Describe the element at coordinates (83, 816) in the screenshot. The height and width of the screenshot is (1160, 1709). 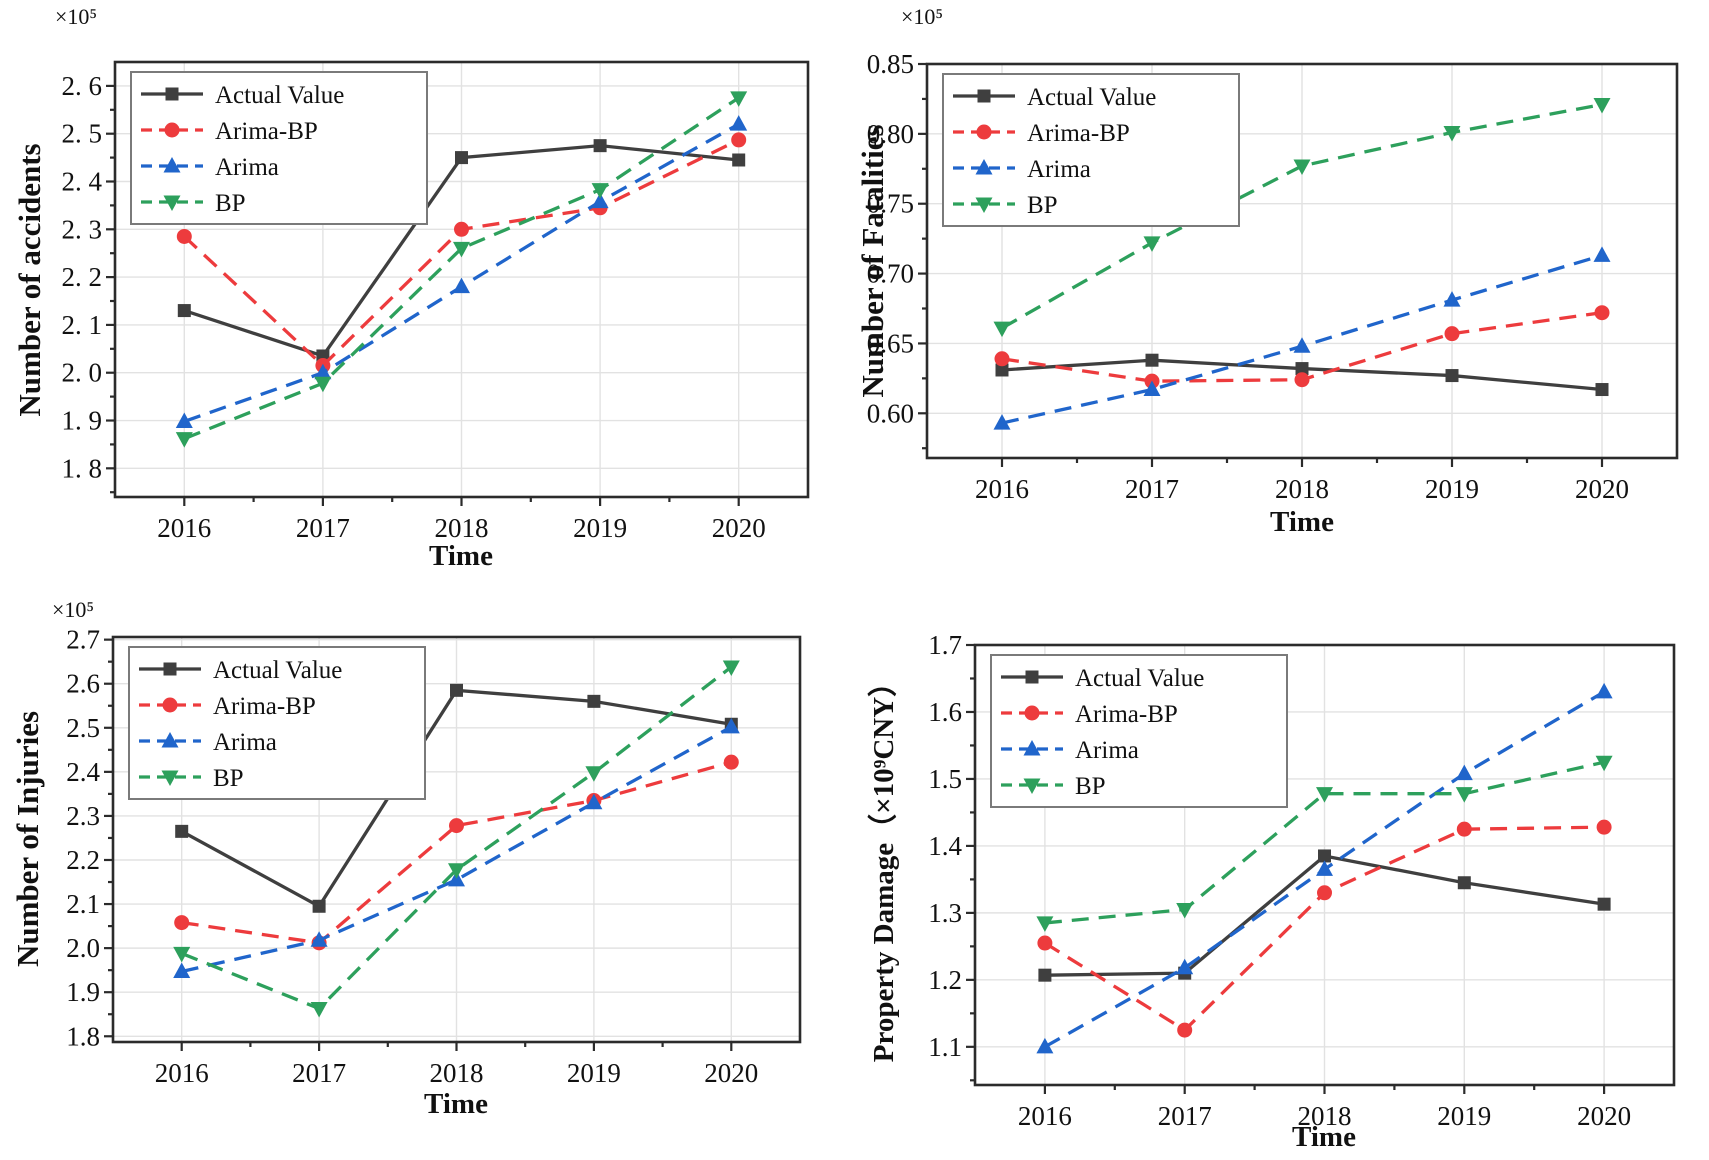
I see `y-tick-label: 2.3` at that location.